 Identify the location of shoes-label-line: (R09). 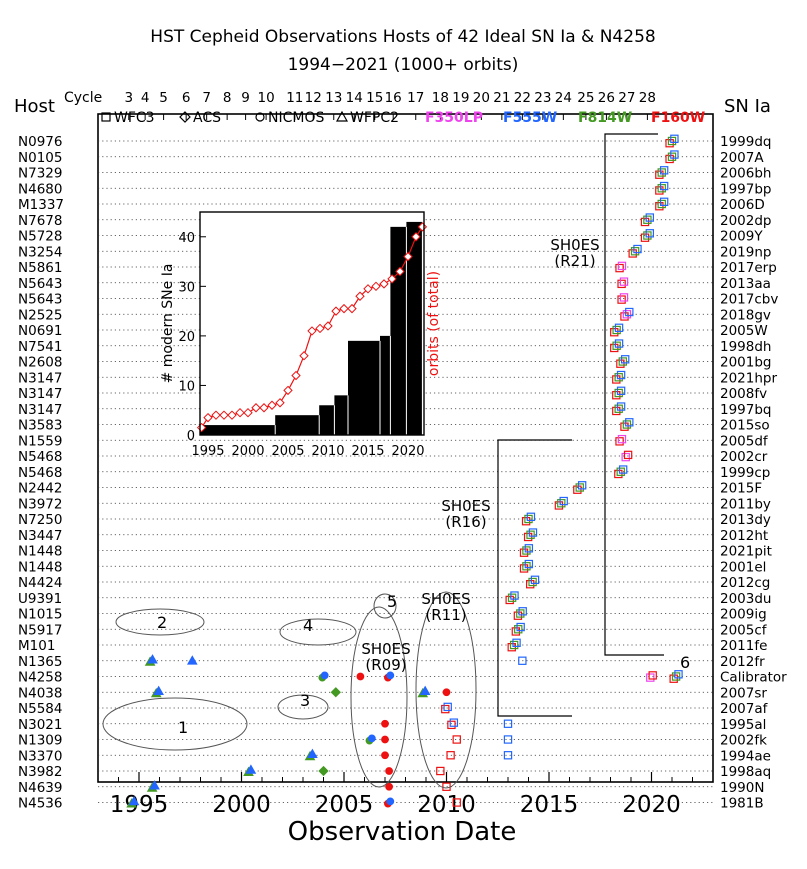
(385, 665).